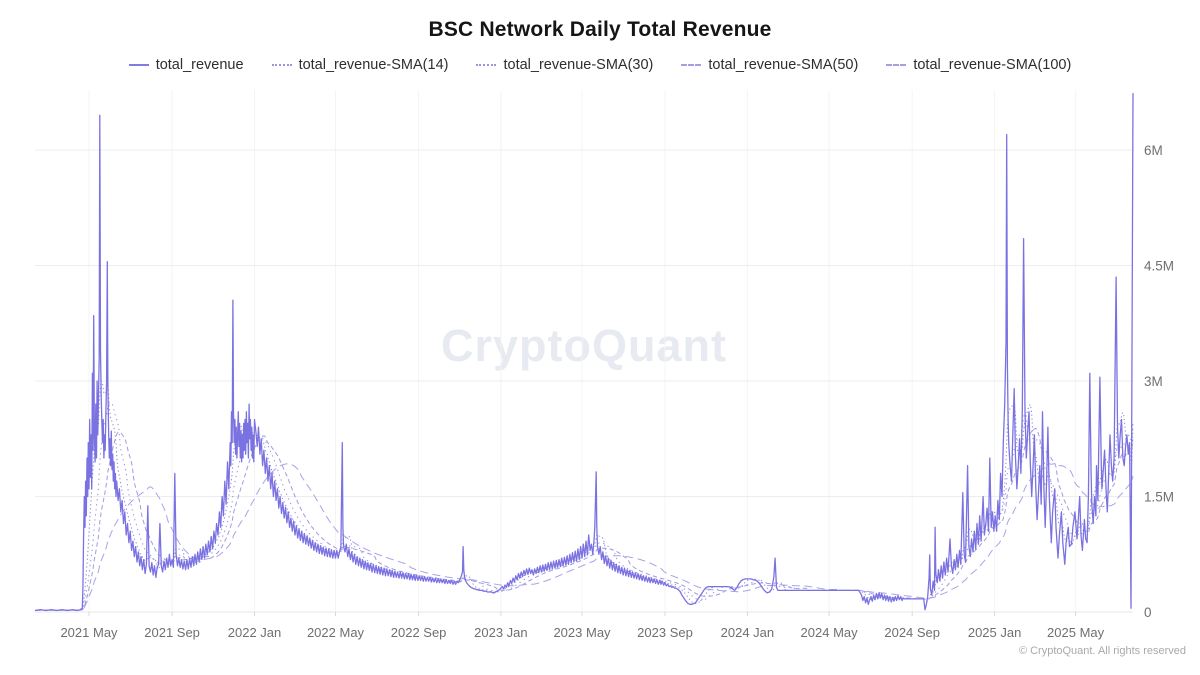 The height and width of the screenshot is (675, 1200). I want to click on x-axis-label: 2021 May, so click(89, 632).